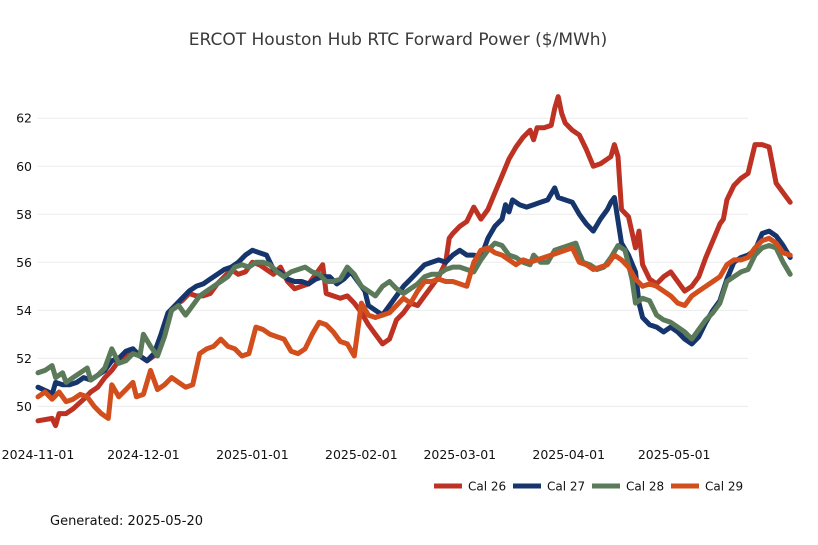 The height and width of the screenshot is (545, 818). What do you see at coordinates (24, 118) in the screenshot?
I see `y-tick-label: 62` at bounding box center [24, 118].